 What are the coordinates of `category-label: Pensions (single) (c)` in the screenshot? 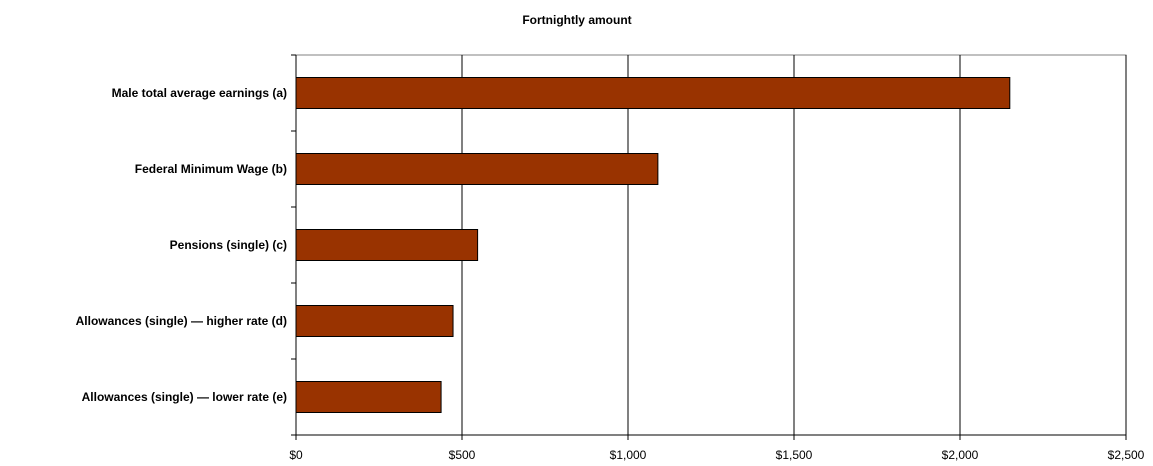 It's located at (228, 245).